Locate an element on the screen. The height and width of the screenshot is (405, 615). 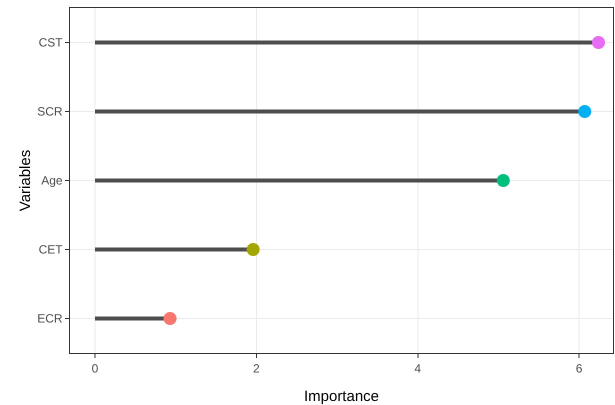
x-tick-label: 4 is located at coordinates (418, 368).